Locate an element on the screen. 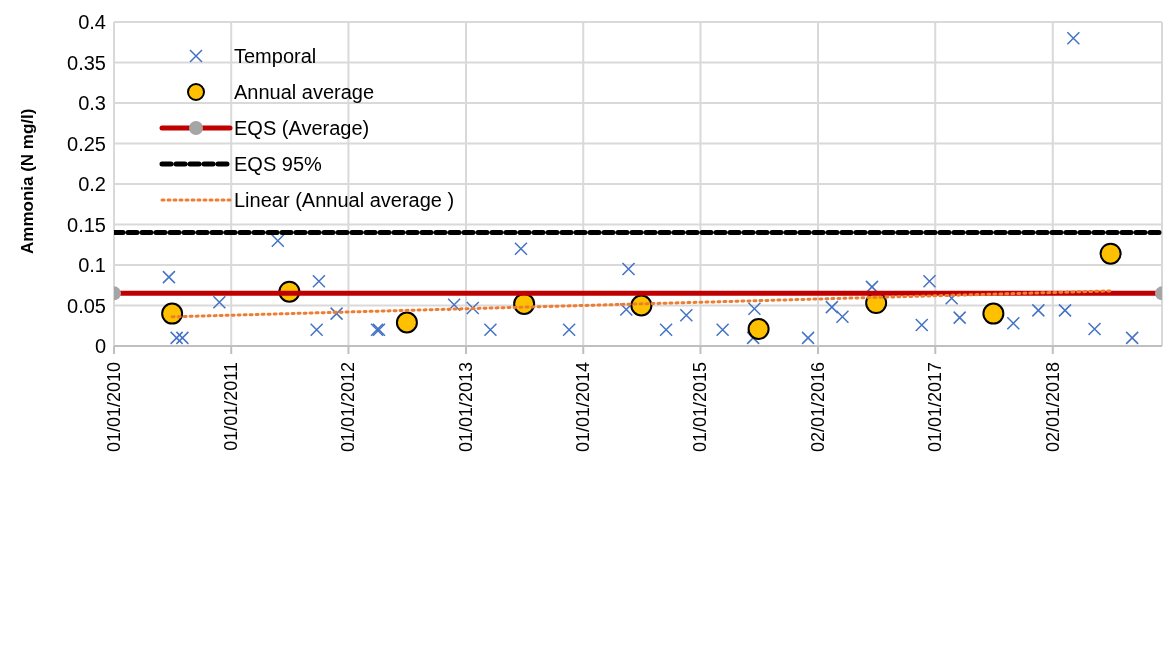 This screenshot has height=664, width=1174. y-tick-label: 0.35 is located at coordinates (86, 62).